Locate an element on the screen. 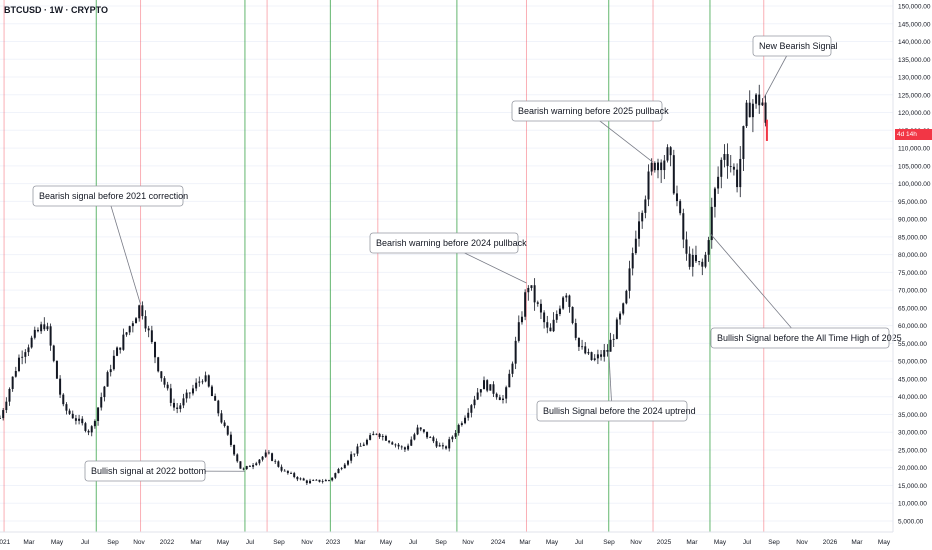 Image resolution: width=932 pixels, height=550 pixels. y-tick-label: 135,000.00 is located at coordinates (914, 60).